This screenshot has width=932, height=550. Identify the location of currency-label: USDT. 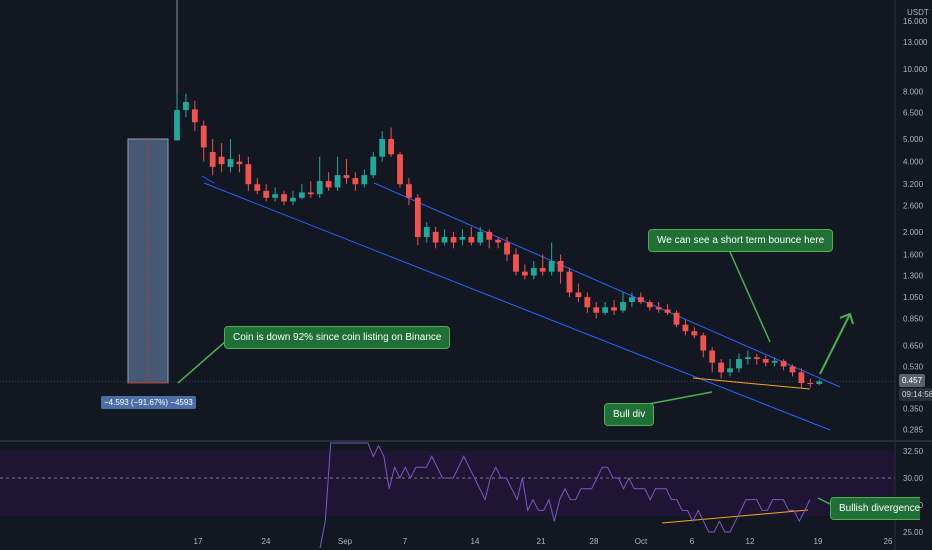
(918, 12).